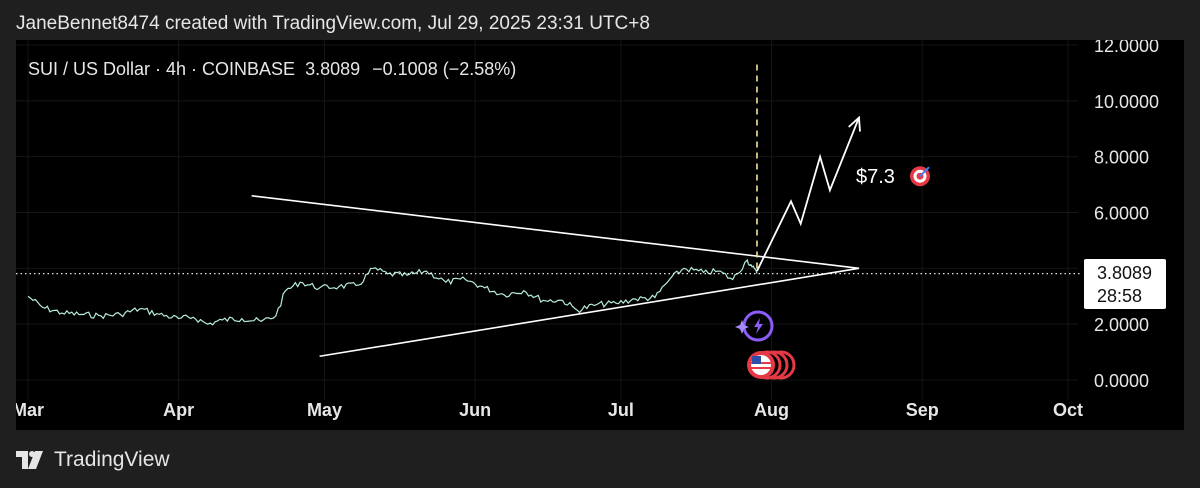  Describe the element at coordinates (1121, 381) in the screenshot. I see `y-tick-label: 0.0000` at that location.